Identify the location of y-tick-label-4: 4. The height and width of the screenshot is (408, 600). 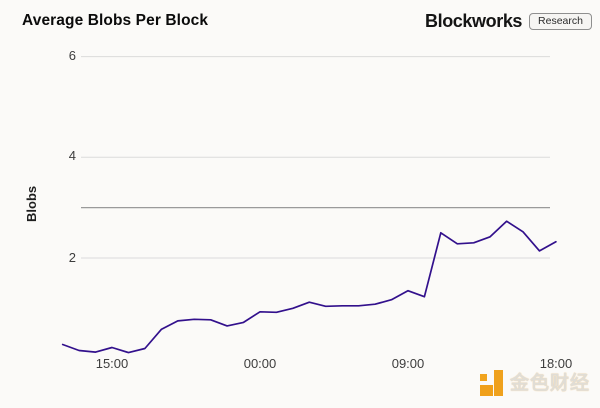
(72, 155).